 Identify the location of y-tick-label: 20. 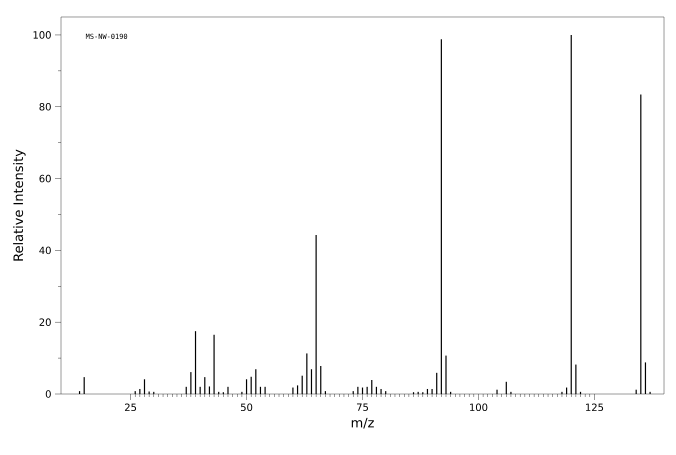
(45, 322).